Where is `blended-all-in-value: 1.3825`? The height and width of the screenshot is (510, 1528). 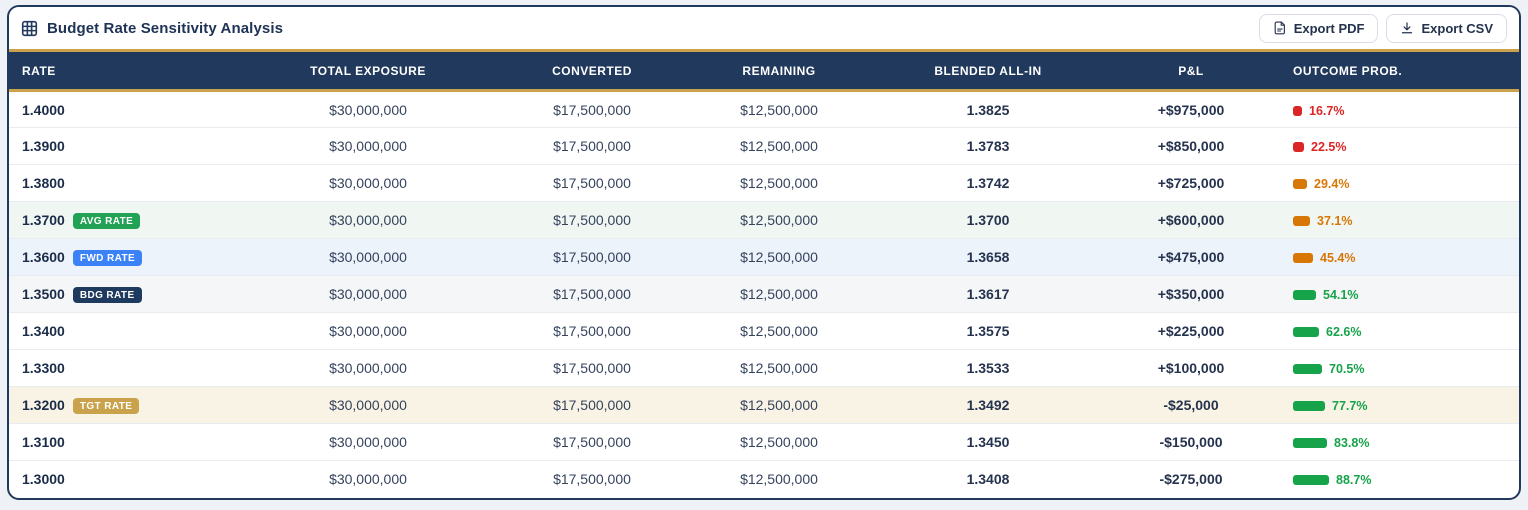 blended-all-in-value: 1.3825 is located at coordinates (988, 109).